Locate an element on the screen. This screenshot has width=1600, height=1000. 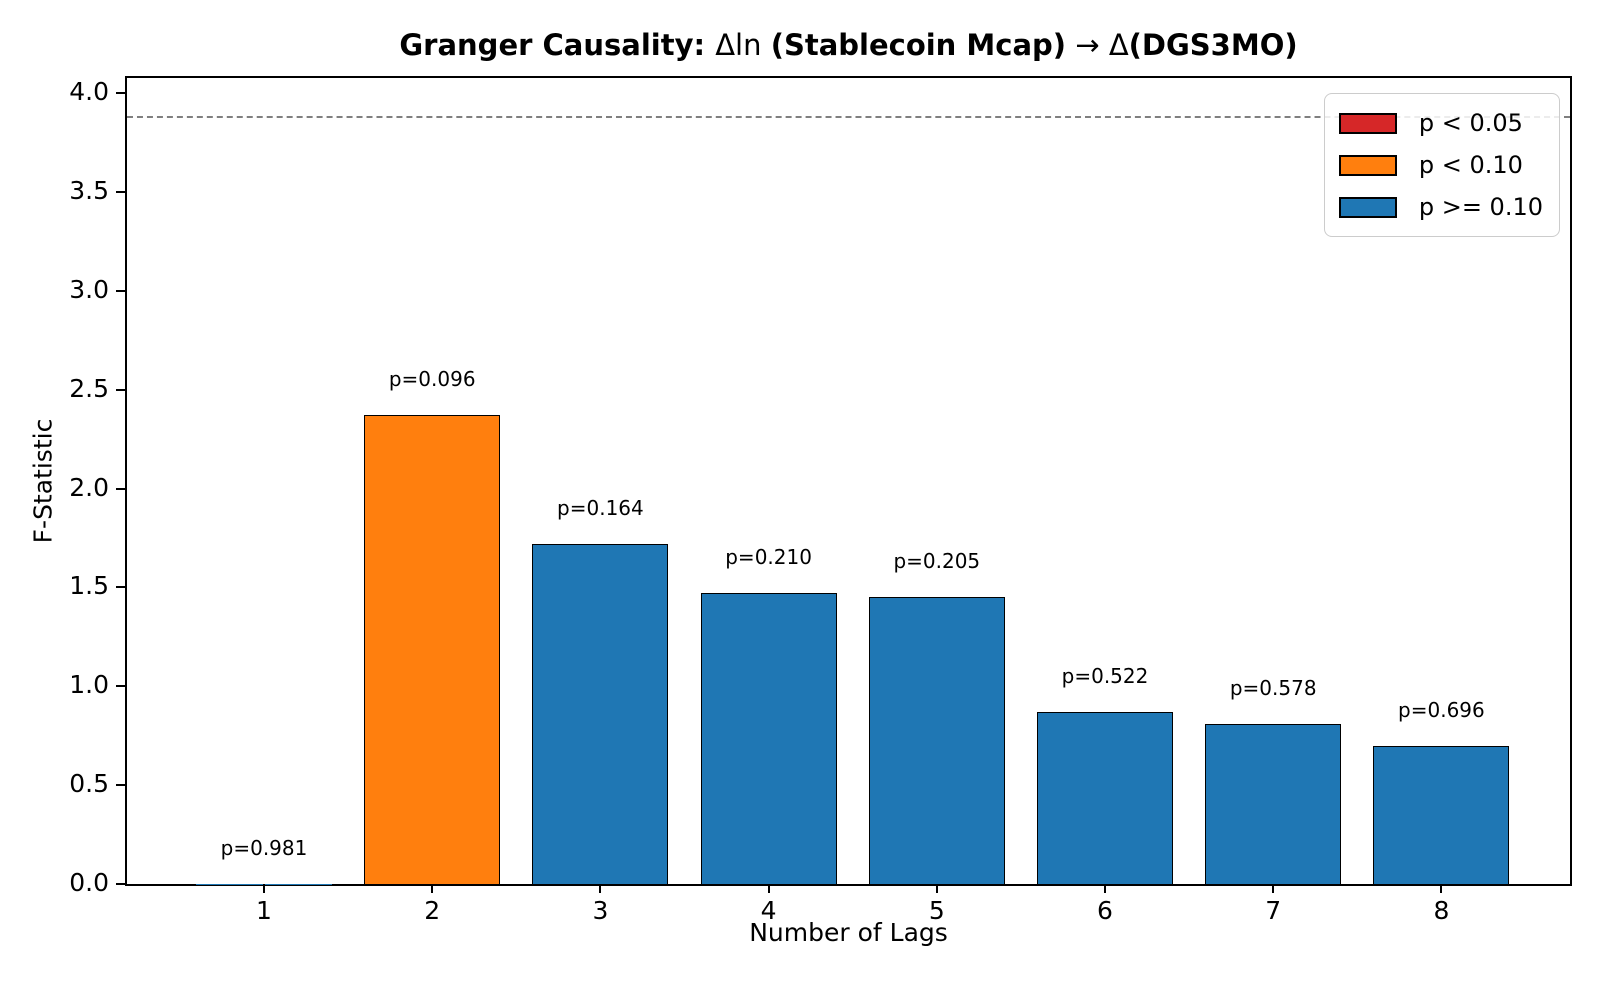
chart-title-part-1: Δln is located at coordinates (743, 45).